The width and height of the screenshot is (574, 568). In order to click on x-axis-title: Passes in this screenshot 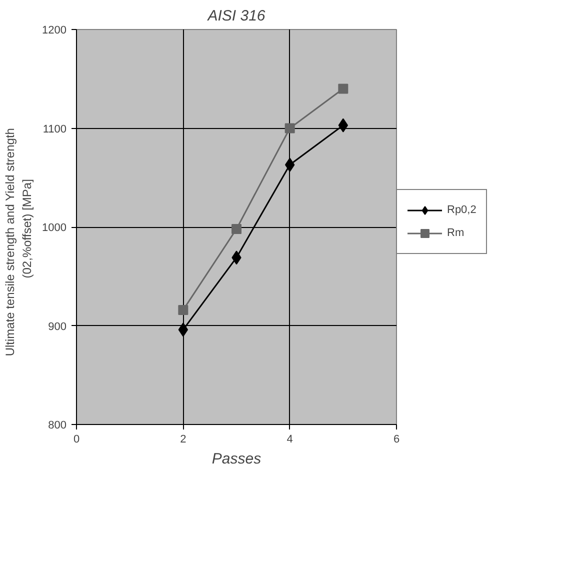, I will do `click(237, 459)`.